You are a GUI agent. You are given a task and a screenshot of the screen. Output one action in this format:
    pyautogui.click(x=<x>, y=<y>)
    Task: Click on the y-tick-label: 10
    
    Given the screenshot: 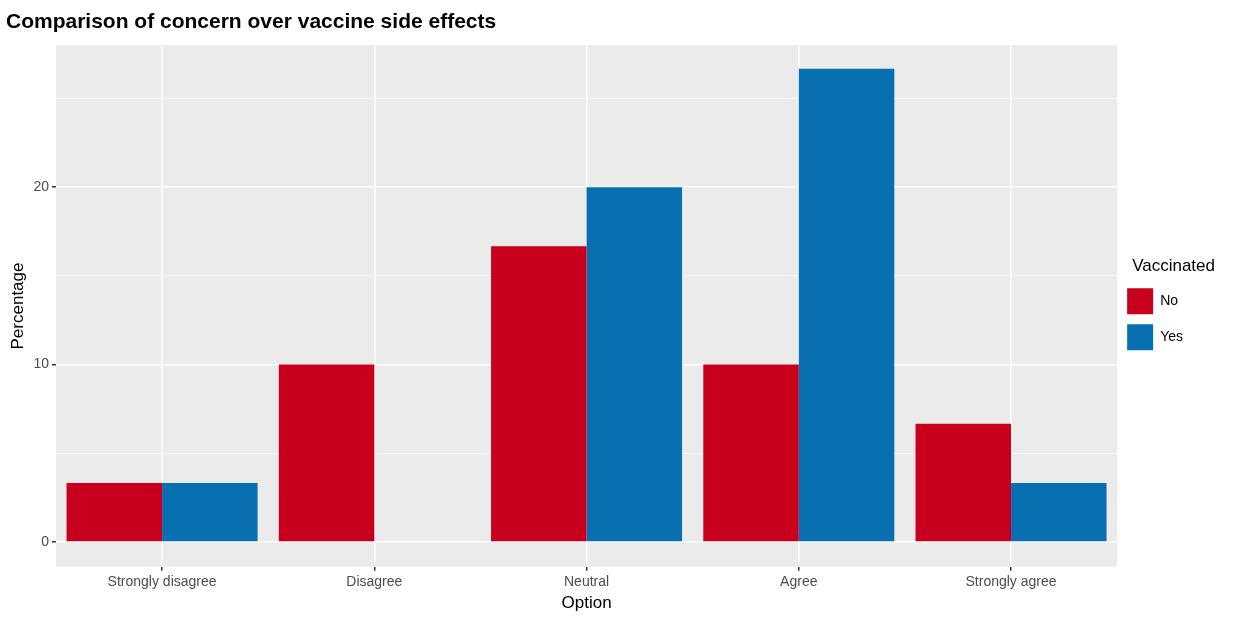 What is the action you would take?
    pyautogui.click(x=41, y=363)
    